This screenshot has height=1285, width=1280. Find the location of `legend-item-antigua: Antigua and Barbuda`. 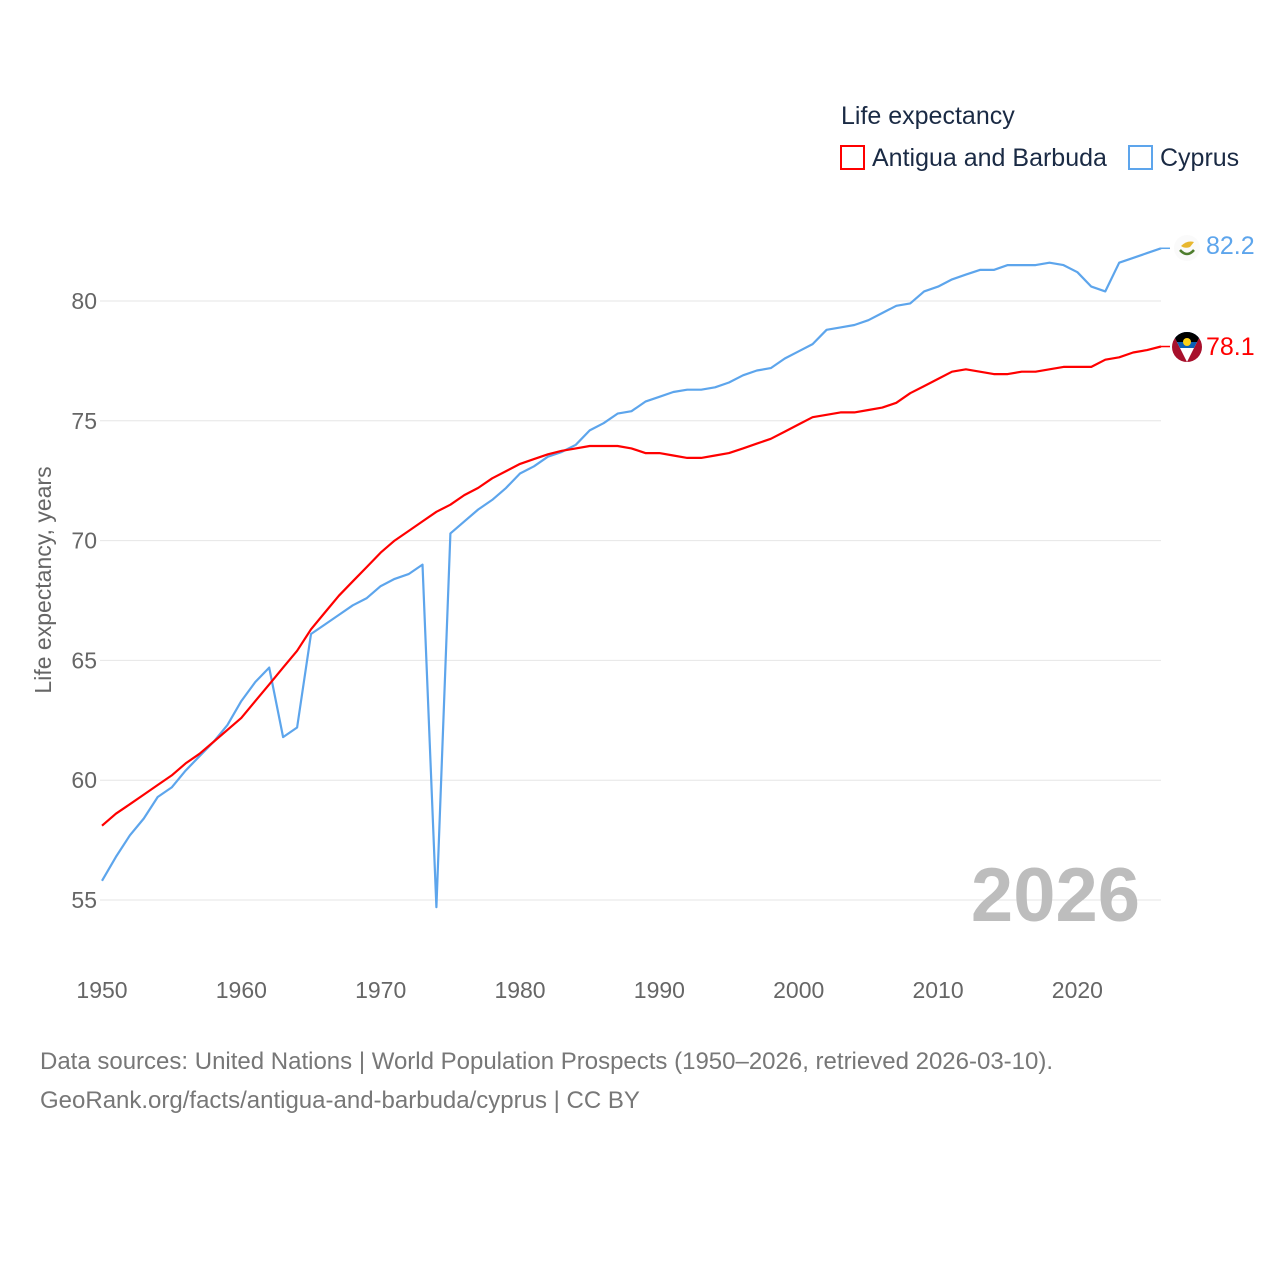

legend-item-antigua: Antigua and Barbuda is located at coordinates (973, 158).